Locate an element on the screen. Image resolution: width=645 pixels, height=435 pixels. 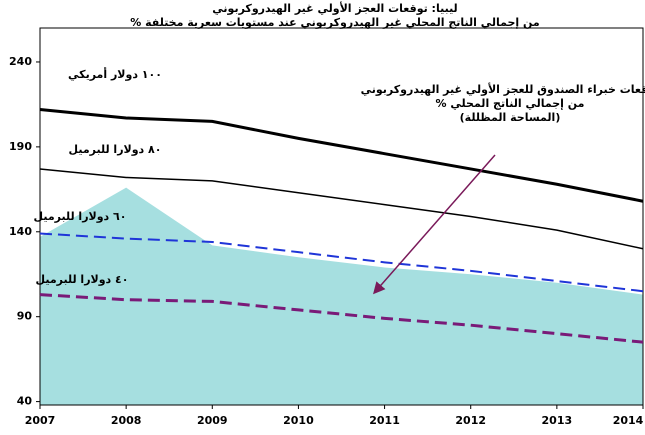
y-tick-label: 90 is located at coordinates (25, 316).